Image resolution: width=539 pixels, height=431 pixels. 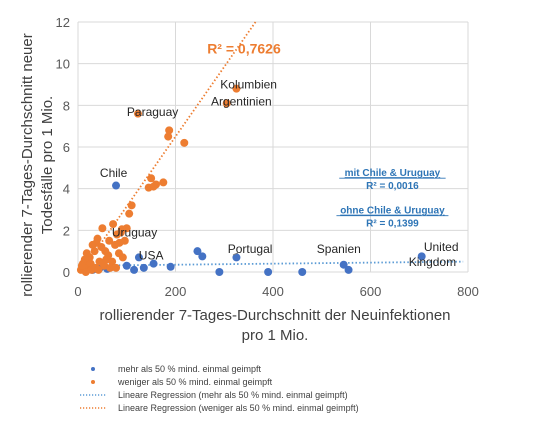 I want to click on x-tick-label: 800, so click(x=468, y=291).